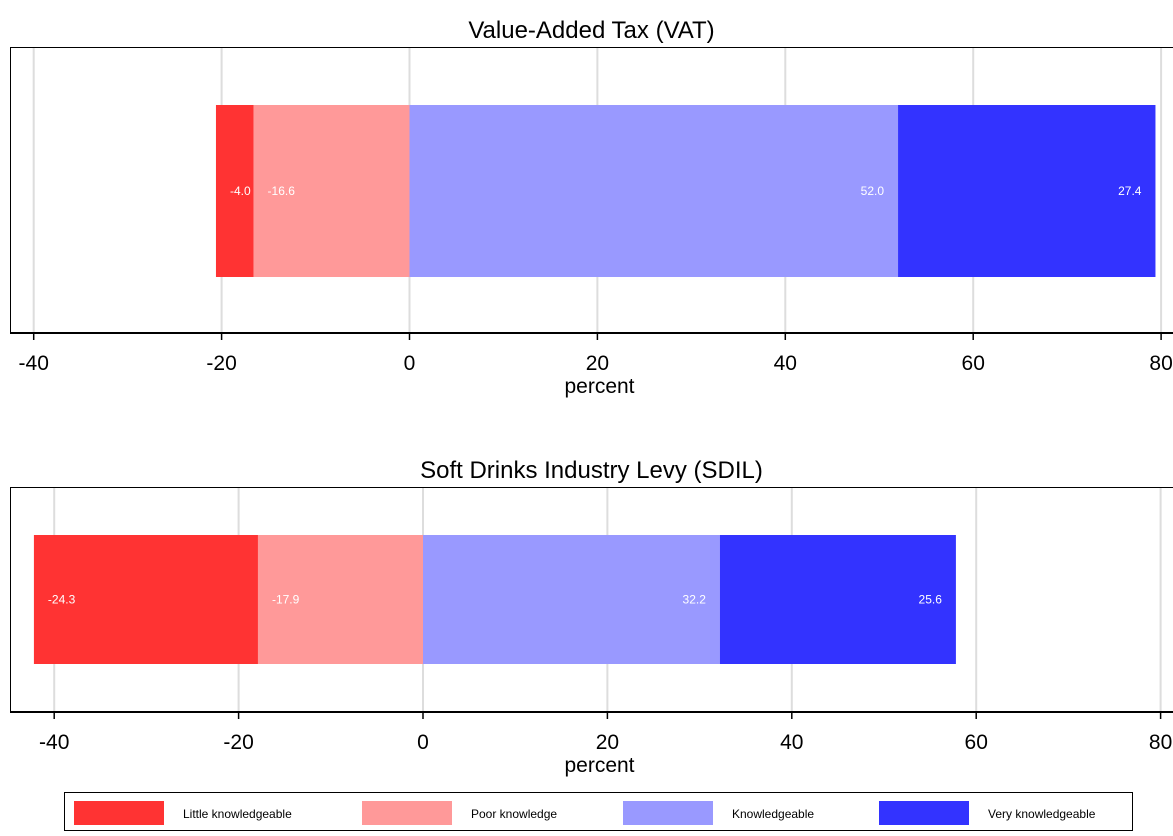 Image resolution: width=1173 pixels, height=836 pixels. Describe the element at coordinates (286, 600) in the screenshot. I see `value-label-poor: -17.9` at that location.